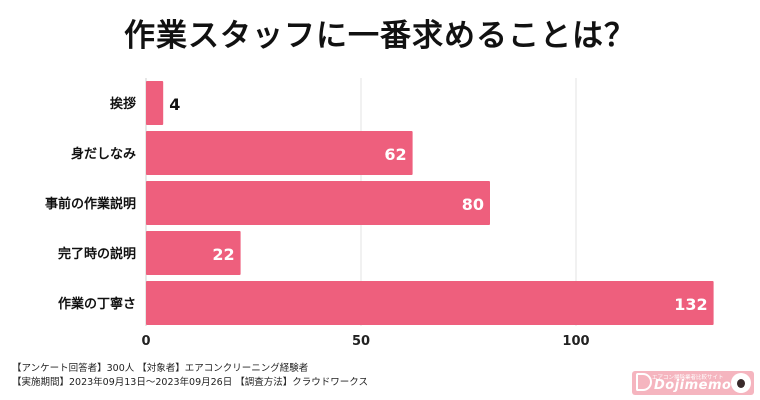 The height and width of the screenshot is (400, 760). I want to click on survey-info-line-1: 【アンケート回答者】300人 【対象者】エアコンクリーニング経験者, so click(160, 368).